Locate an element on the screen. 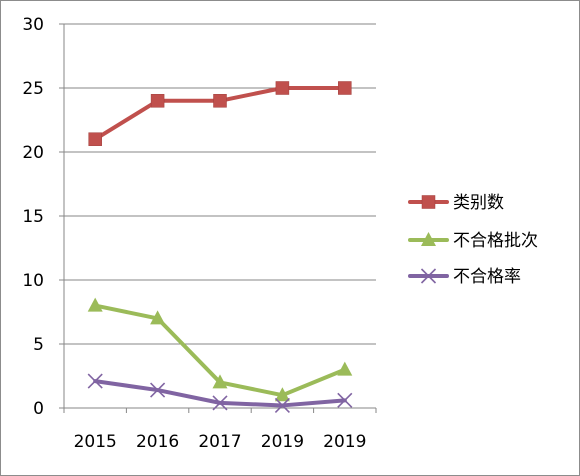  data-point-s3-4-stroke-b is located at coordinates (282, 405).